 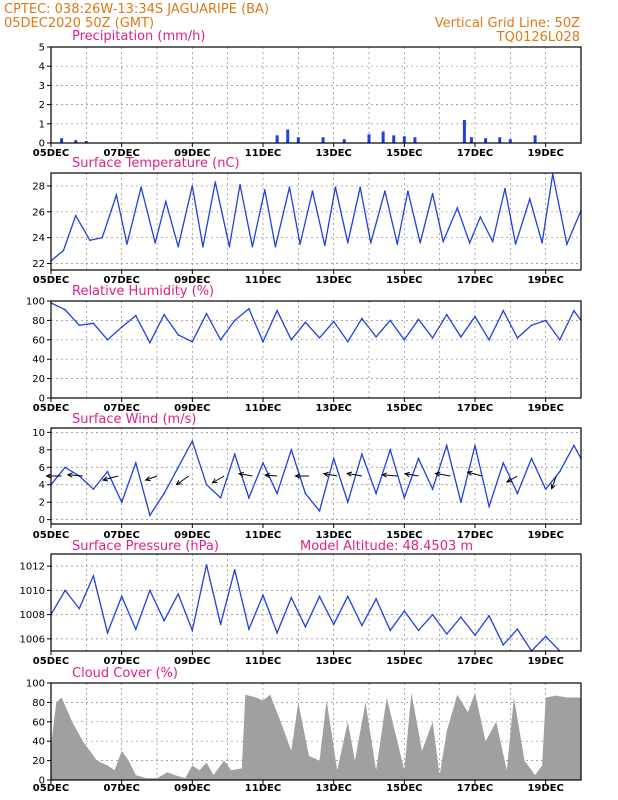 I want to click on precip-ytick-label: 3, so click(x=42, y=86).